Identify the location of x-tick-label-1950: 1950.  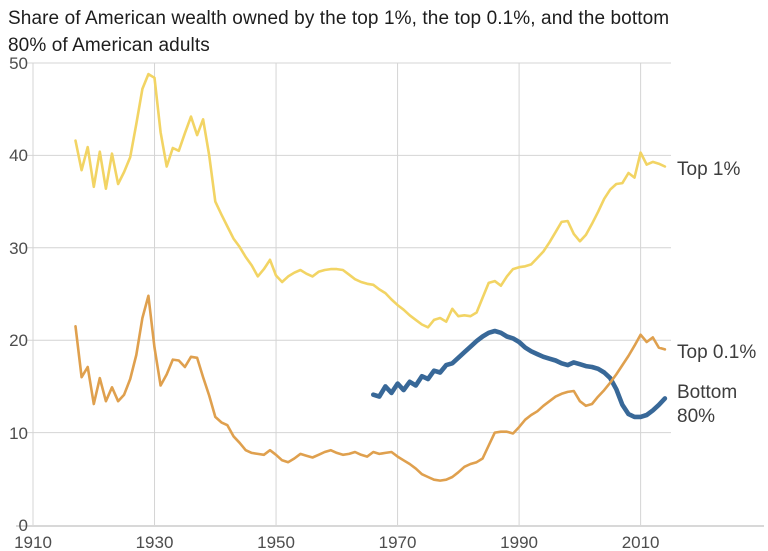
(276, 542).